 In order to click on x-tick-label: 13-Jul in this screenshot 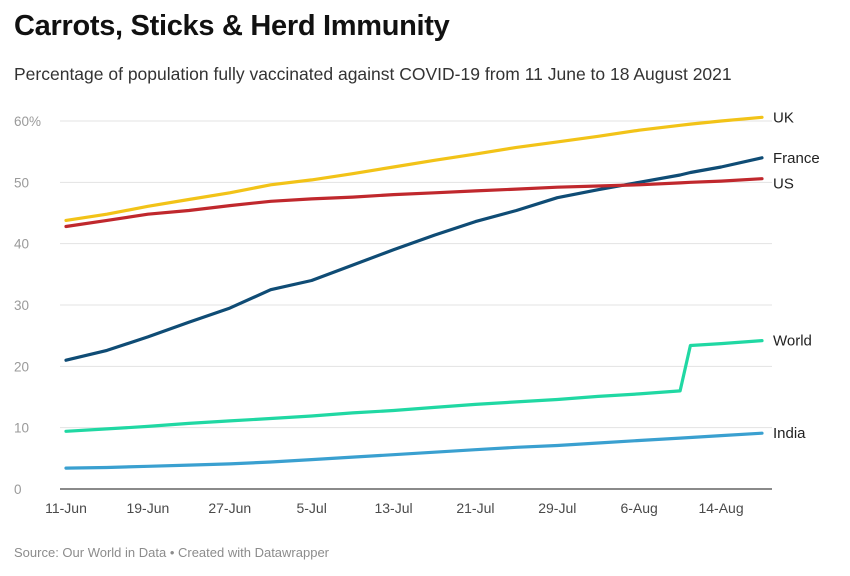, I will do `click(393, 508)`.